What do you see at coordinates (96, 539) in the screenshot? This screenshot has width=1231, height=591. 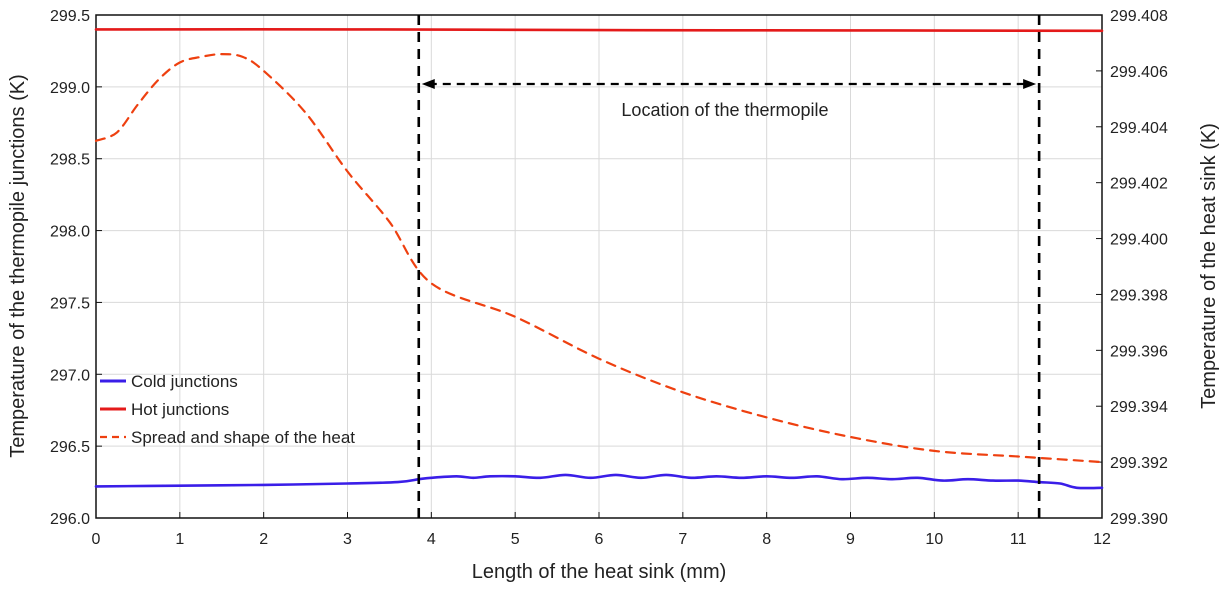 I see `x-tick-label: 0` at bounding box center [96, 539].